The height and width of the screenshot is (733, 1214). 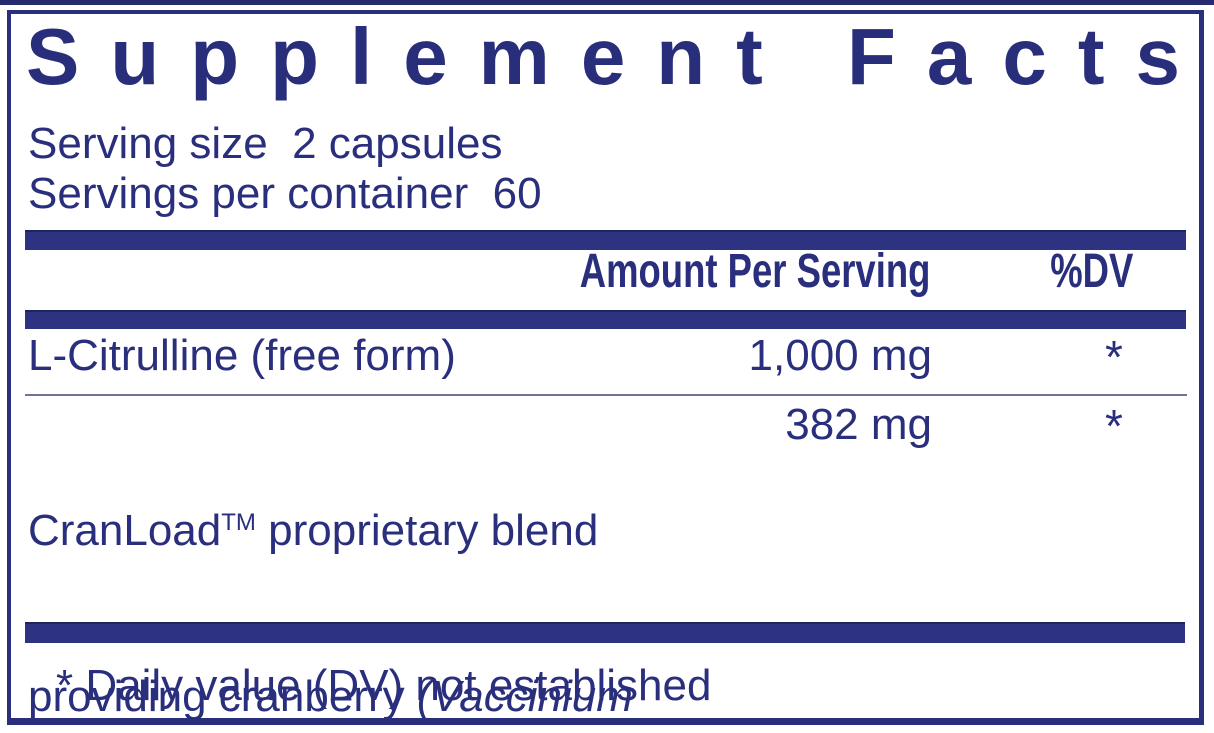 I want to click on blend-line-1: CranLoadTM proprietary blend, so click(x=518, y=534).